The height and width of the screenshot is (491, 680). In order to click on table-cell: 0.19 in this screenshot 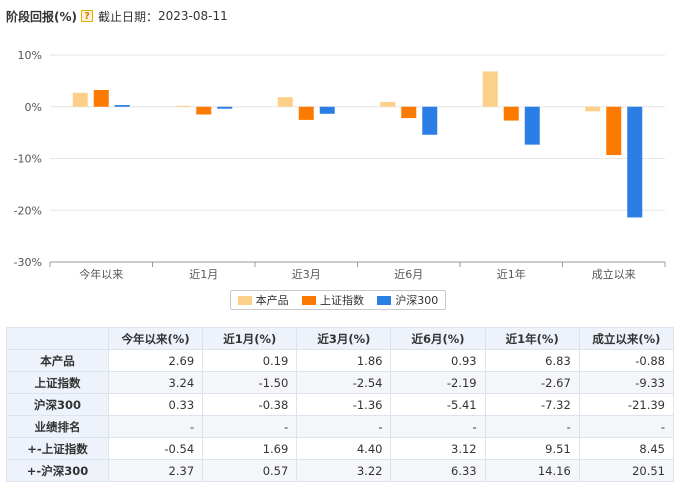, I will do `click(250, 360)`.